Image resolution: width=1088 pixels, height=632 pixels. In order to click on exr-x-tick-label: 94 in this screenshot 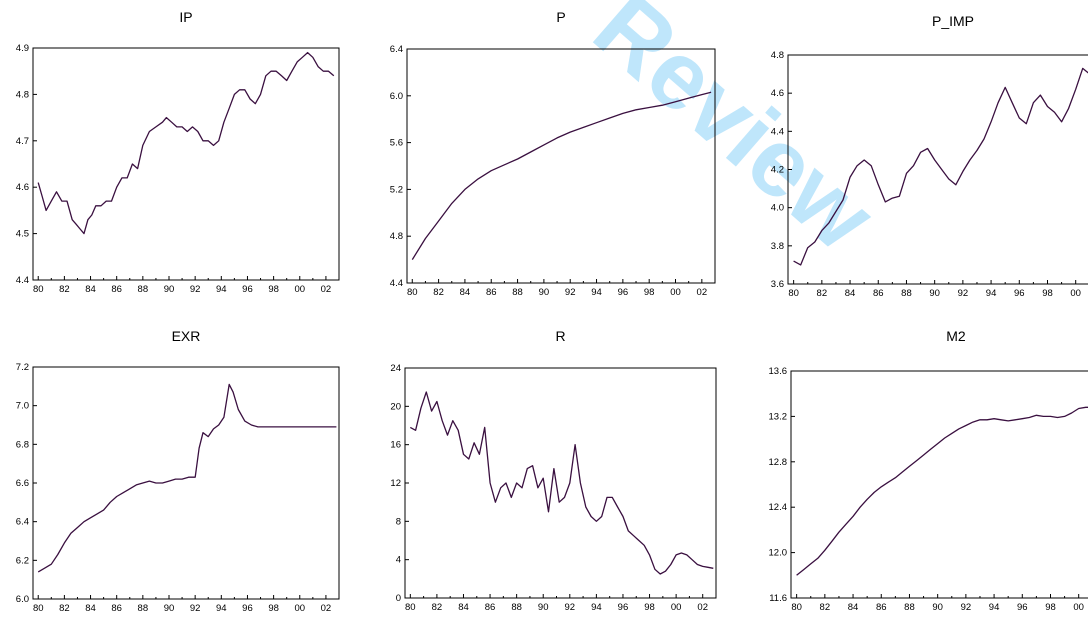, I will do `click(221, 608)`.